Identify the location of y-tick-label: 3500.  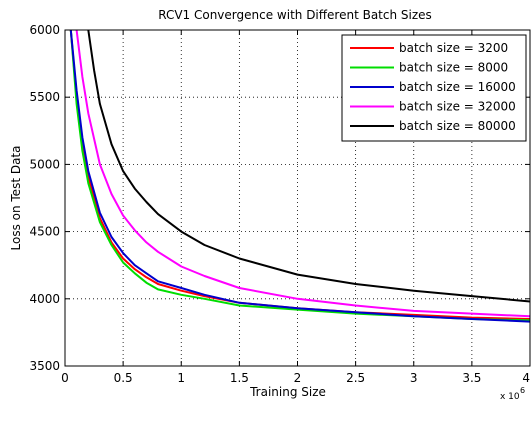
(44, 366).